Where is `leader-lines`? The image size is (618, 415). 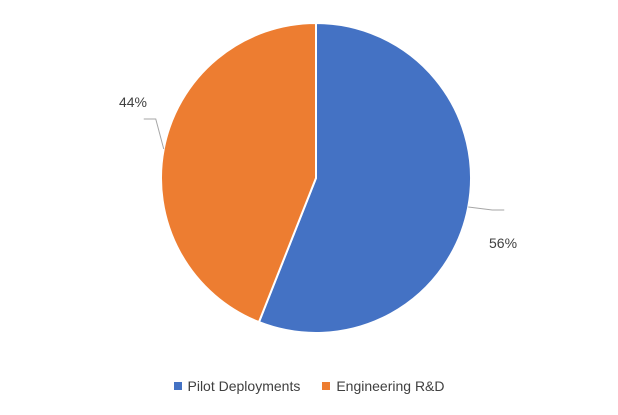
leader-lines is located at coordinates (324, 164).